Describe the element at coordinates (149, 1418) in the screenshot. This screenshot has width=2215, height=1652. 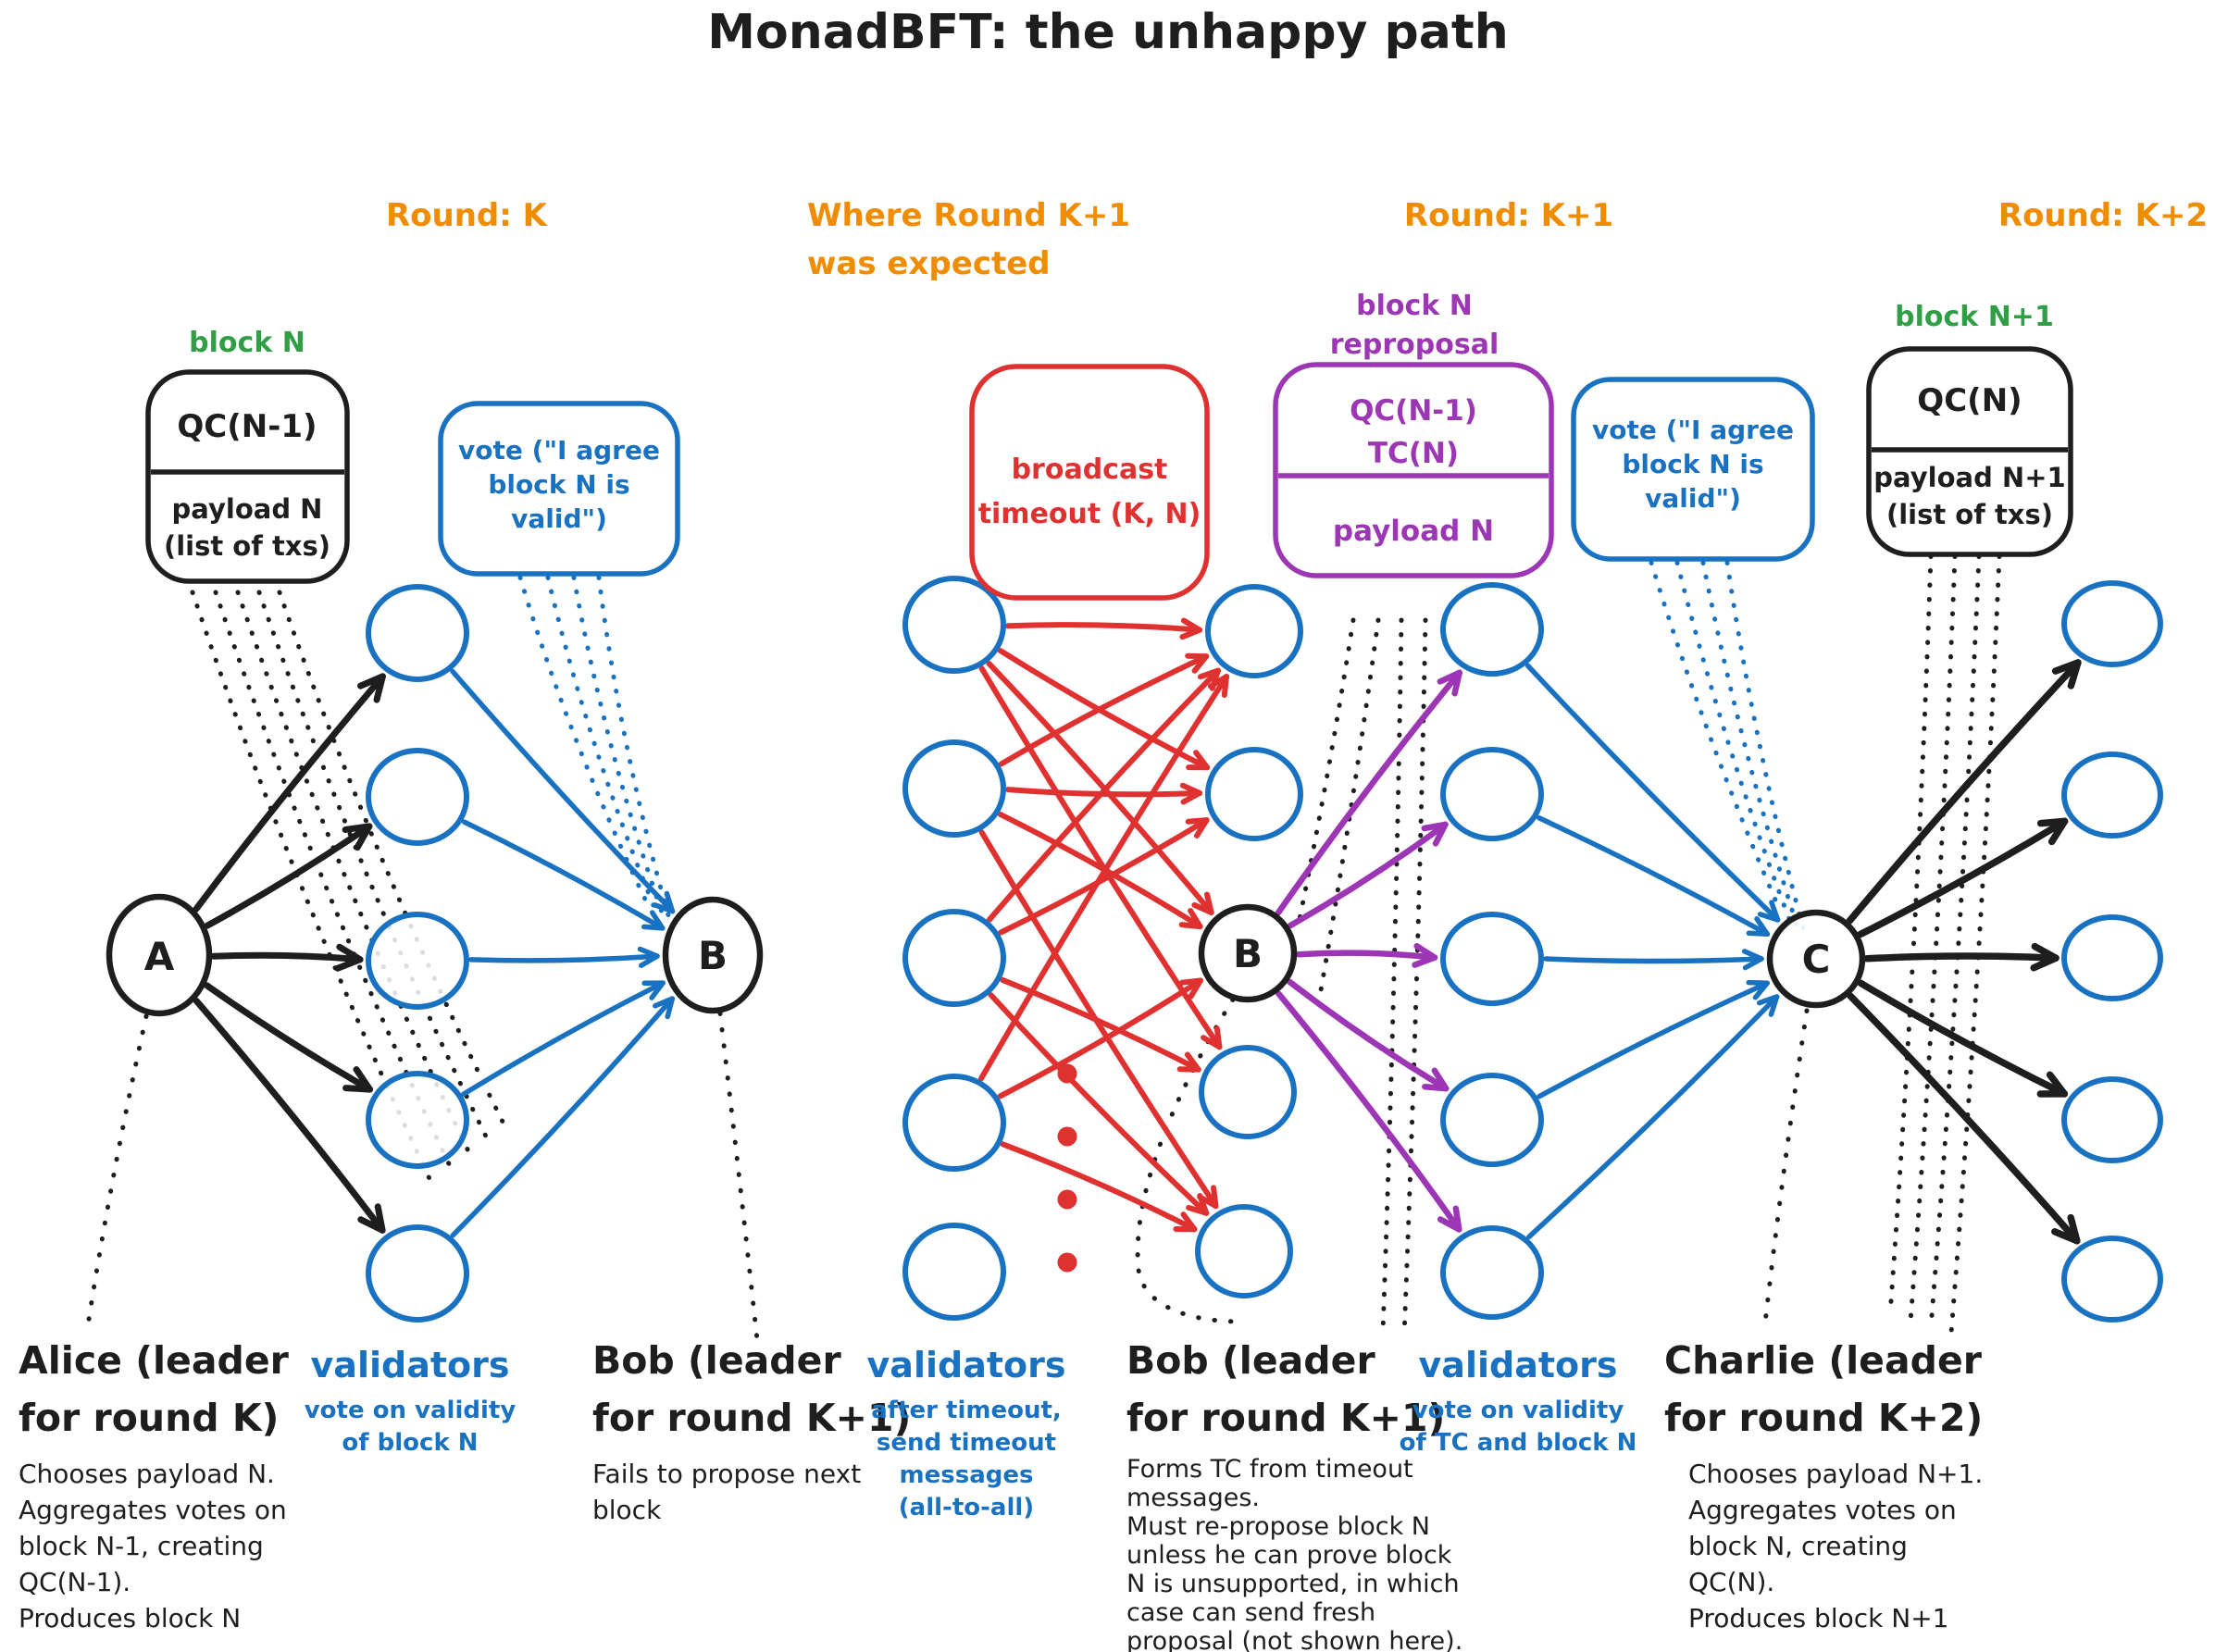
I see `alice-heading-2: for round K)` at that location.